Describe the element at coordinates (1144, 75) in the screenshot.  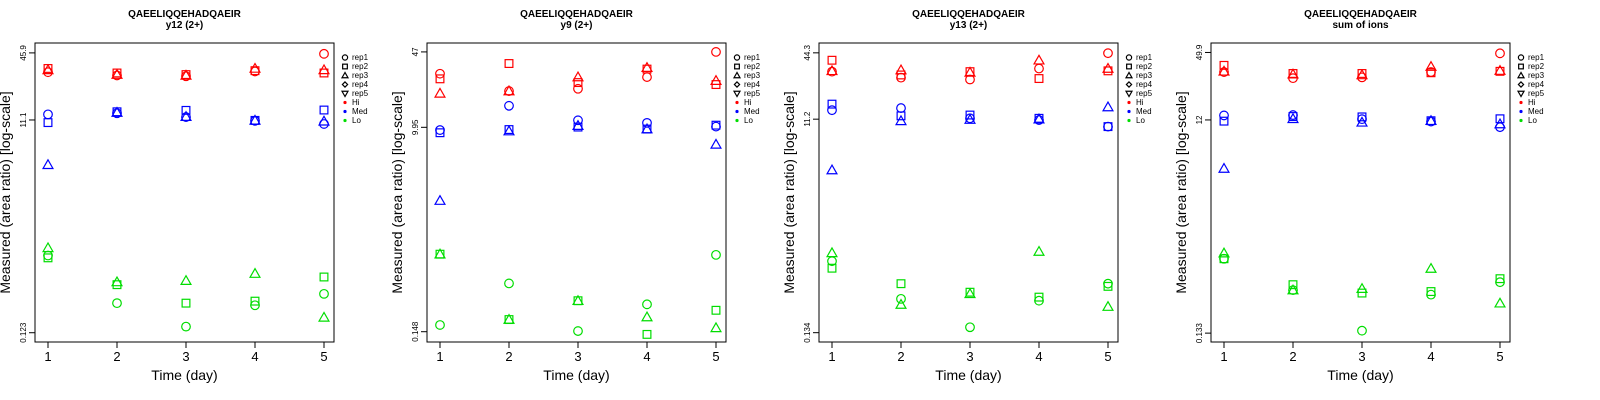
I see `legend-label: rep3` at that location.